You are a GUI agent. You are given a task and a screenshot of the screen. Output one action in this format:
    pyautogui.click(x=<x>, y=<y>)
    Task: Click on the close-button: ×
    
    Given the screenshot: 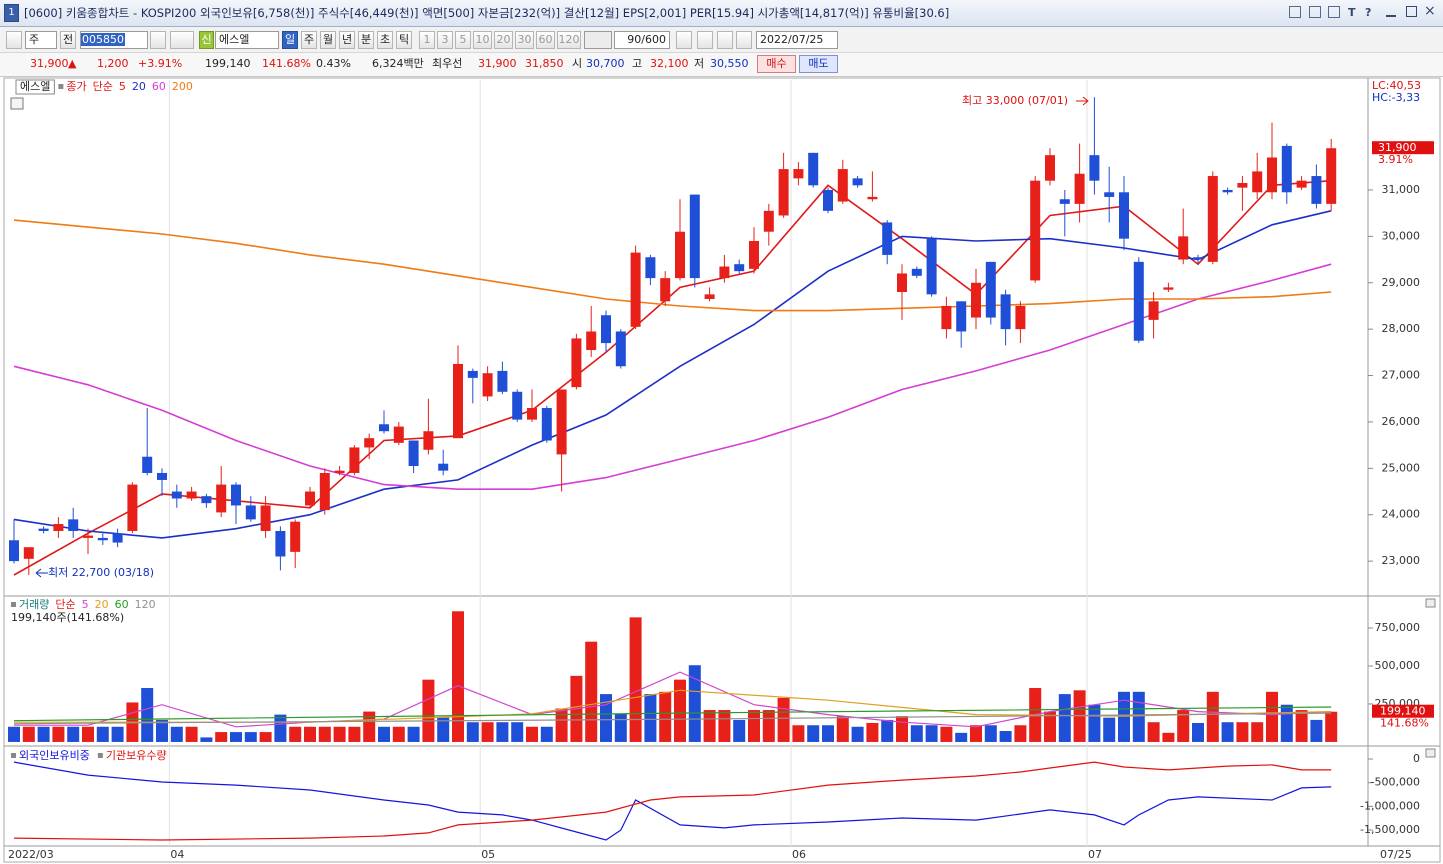 What is the action you would take?
    pyautogui.click(x=1430, y=11)
    